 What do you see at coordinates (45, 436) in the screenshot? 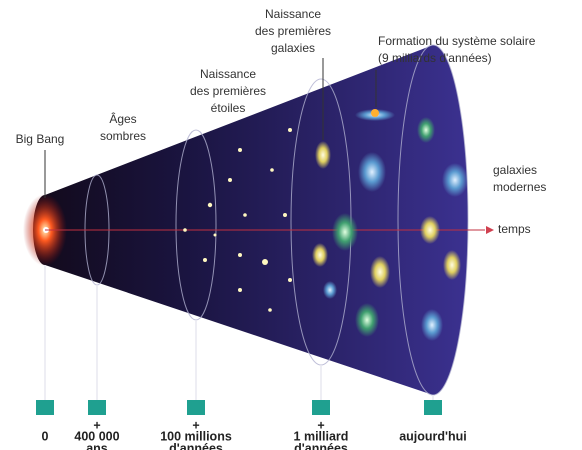
I see `timeline-label: 0` at bounding box center [45, 436].